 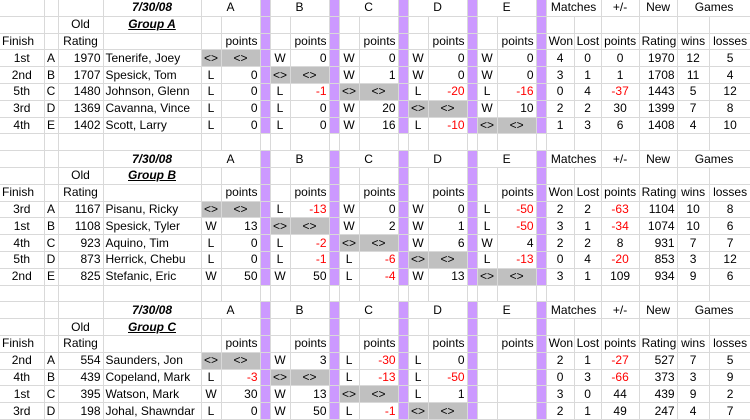 What do you see at coordinates (369, 159) in the screenshot?
I see `opponent-header-c: C` at bounding box center [369, 159].